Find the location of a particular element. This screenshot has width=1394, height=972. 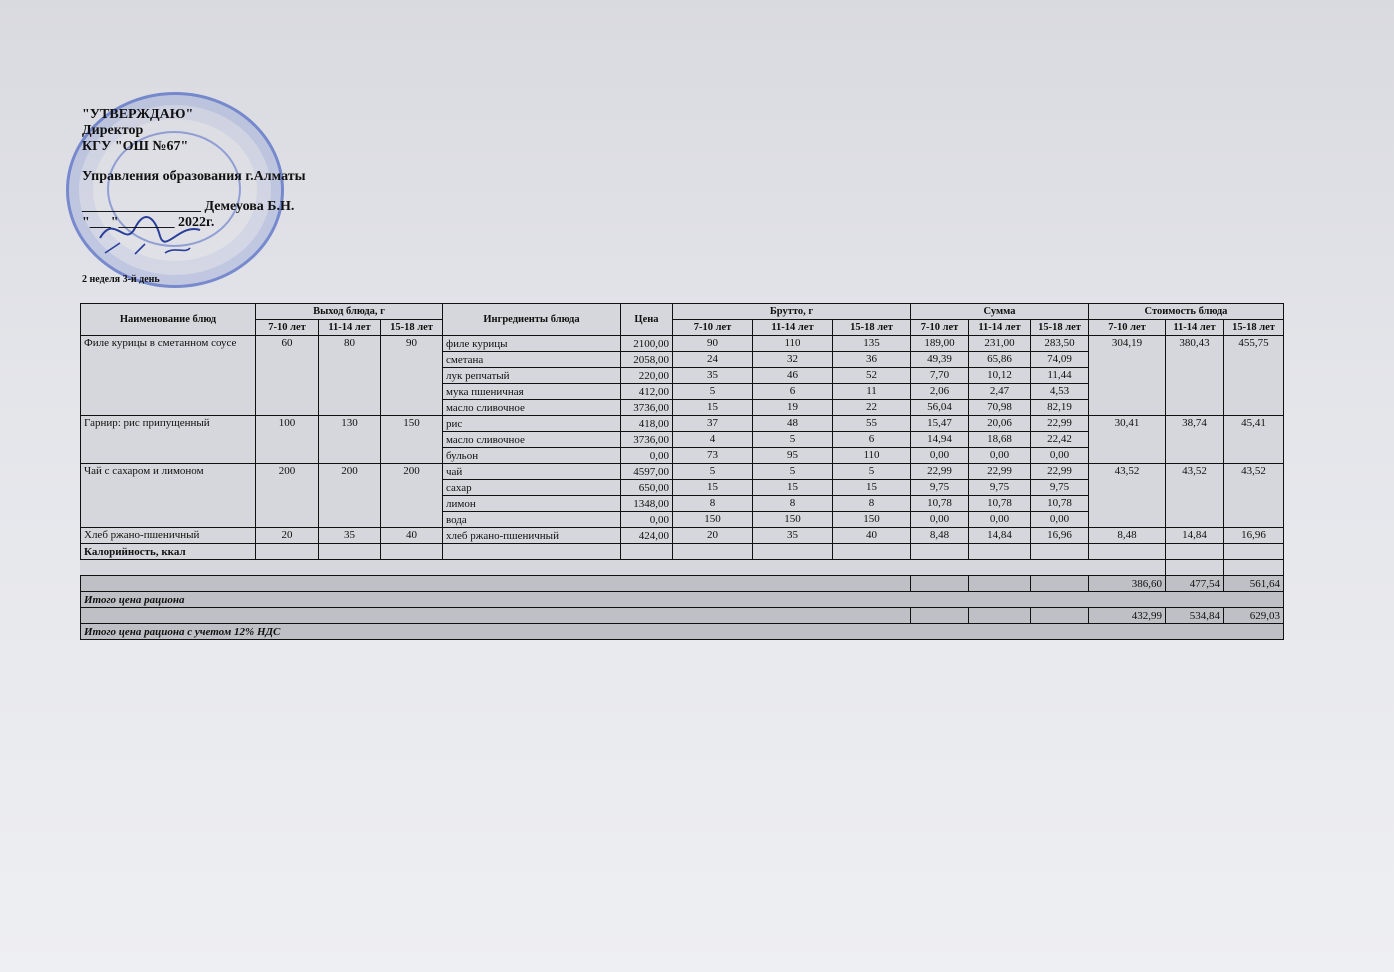

brutto-value: 110 is located at coordinates (792, 343).